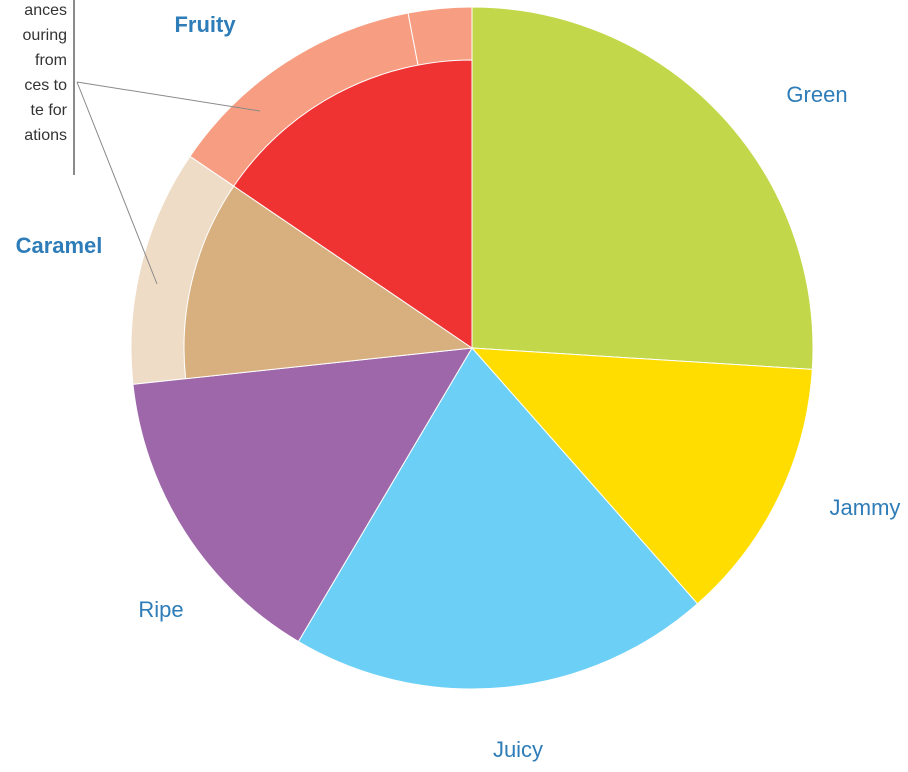 This screenshot has width=908, height=772. What do you see at coordinates (168, 183) in the screenshot?
I see `leader-lines` at bounding box center [168, 183].